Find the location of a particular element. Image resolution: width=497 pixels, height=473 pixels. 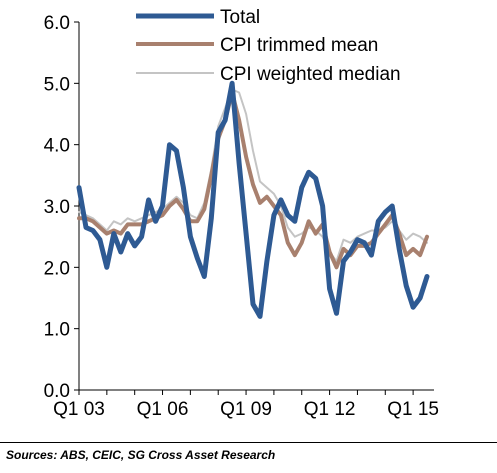

y-axis: 0.0 1.0 2.0 3.0 4.0 5.0 6.0 is located at coordinates (62, 207).